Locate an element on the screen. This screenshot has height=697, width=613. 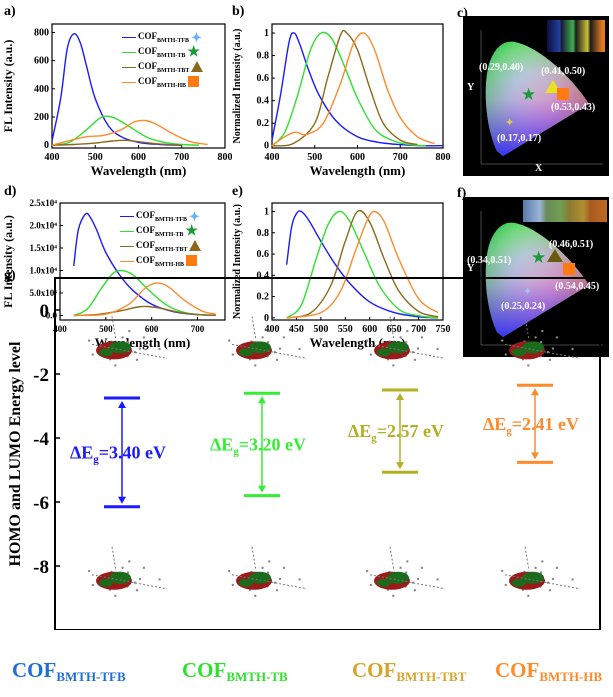
cie-f-y-label: Y is located at coordinates (471, 268).